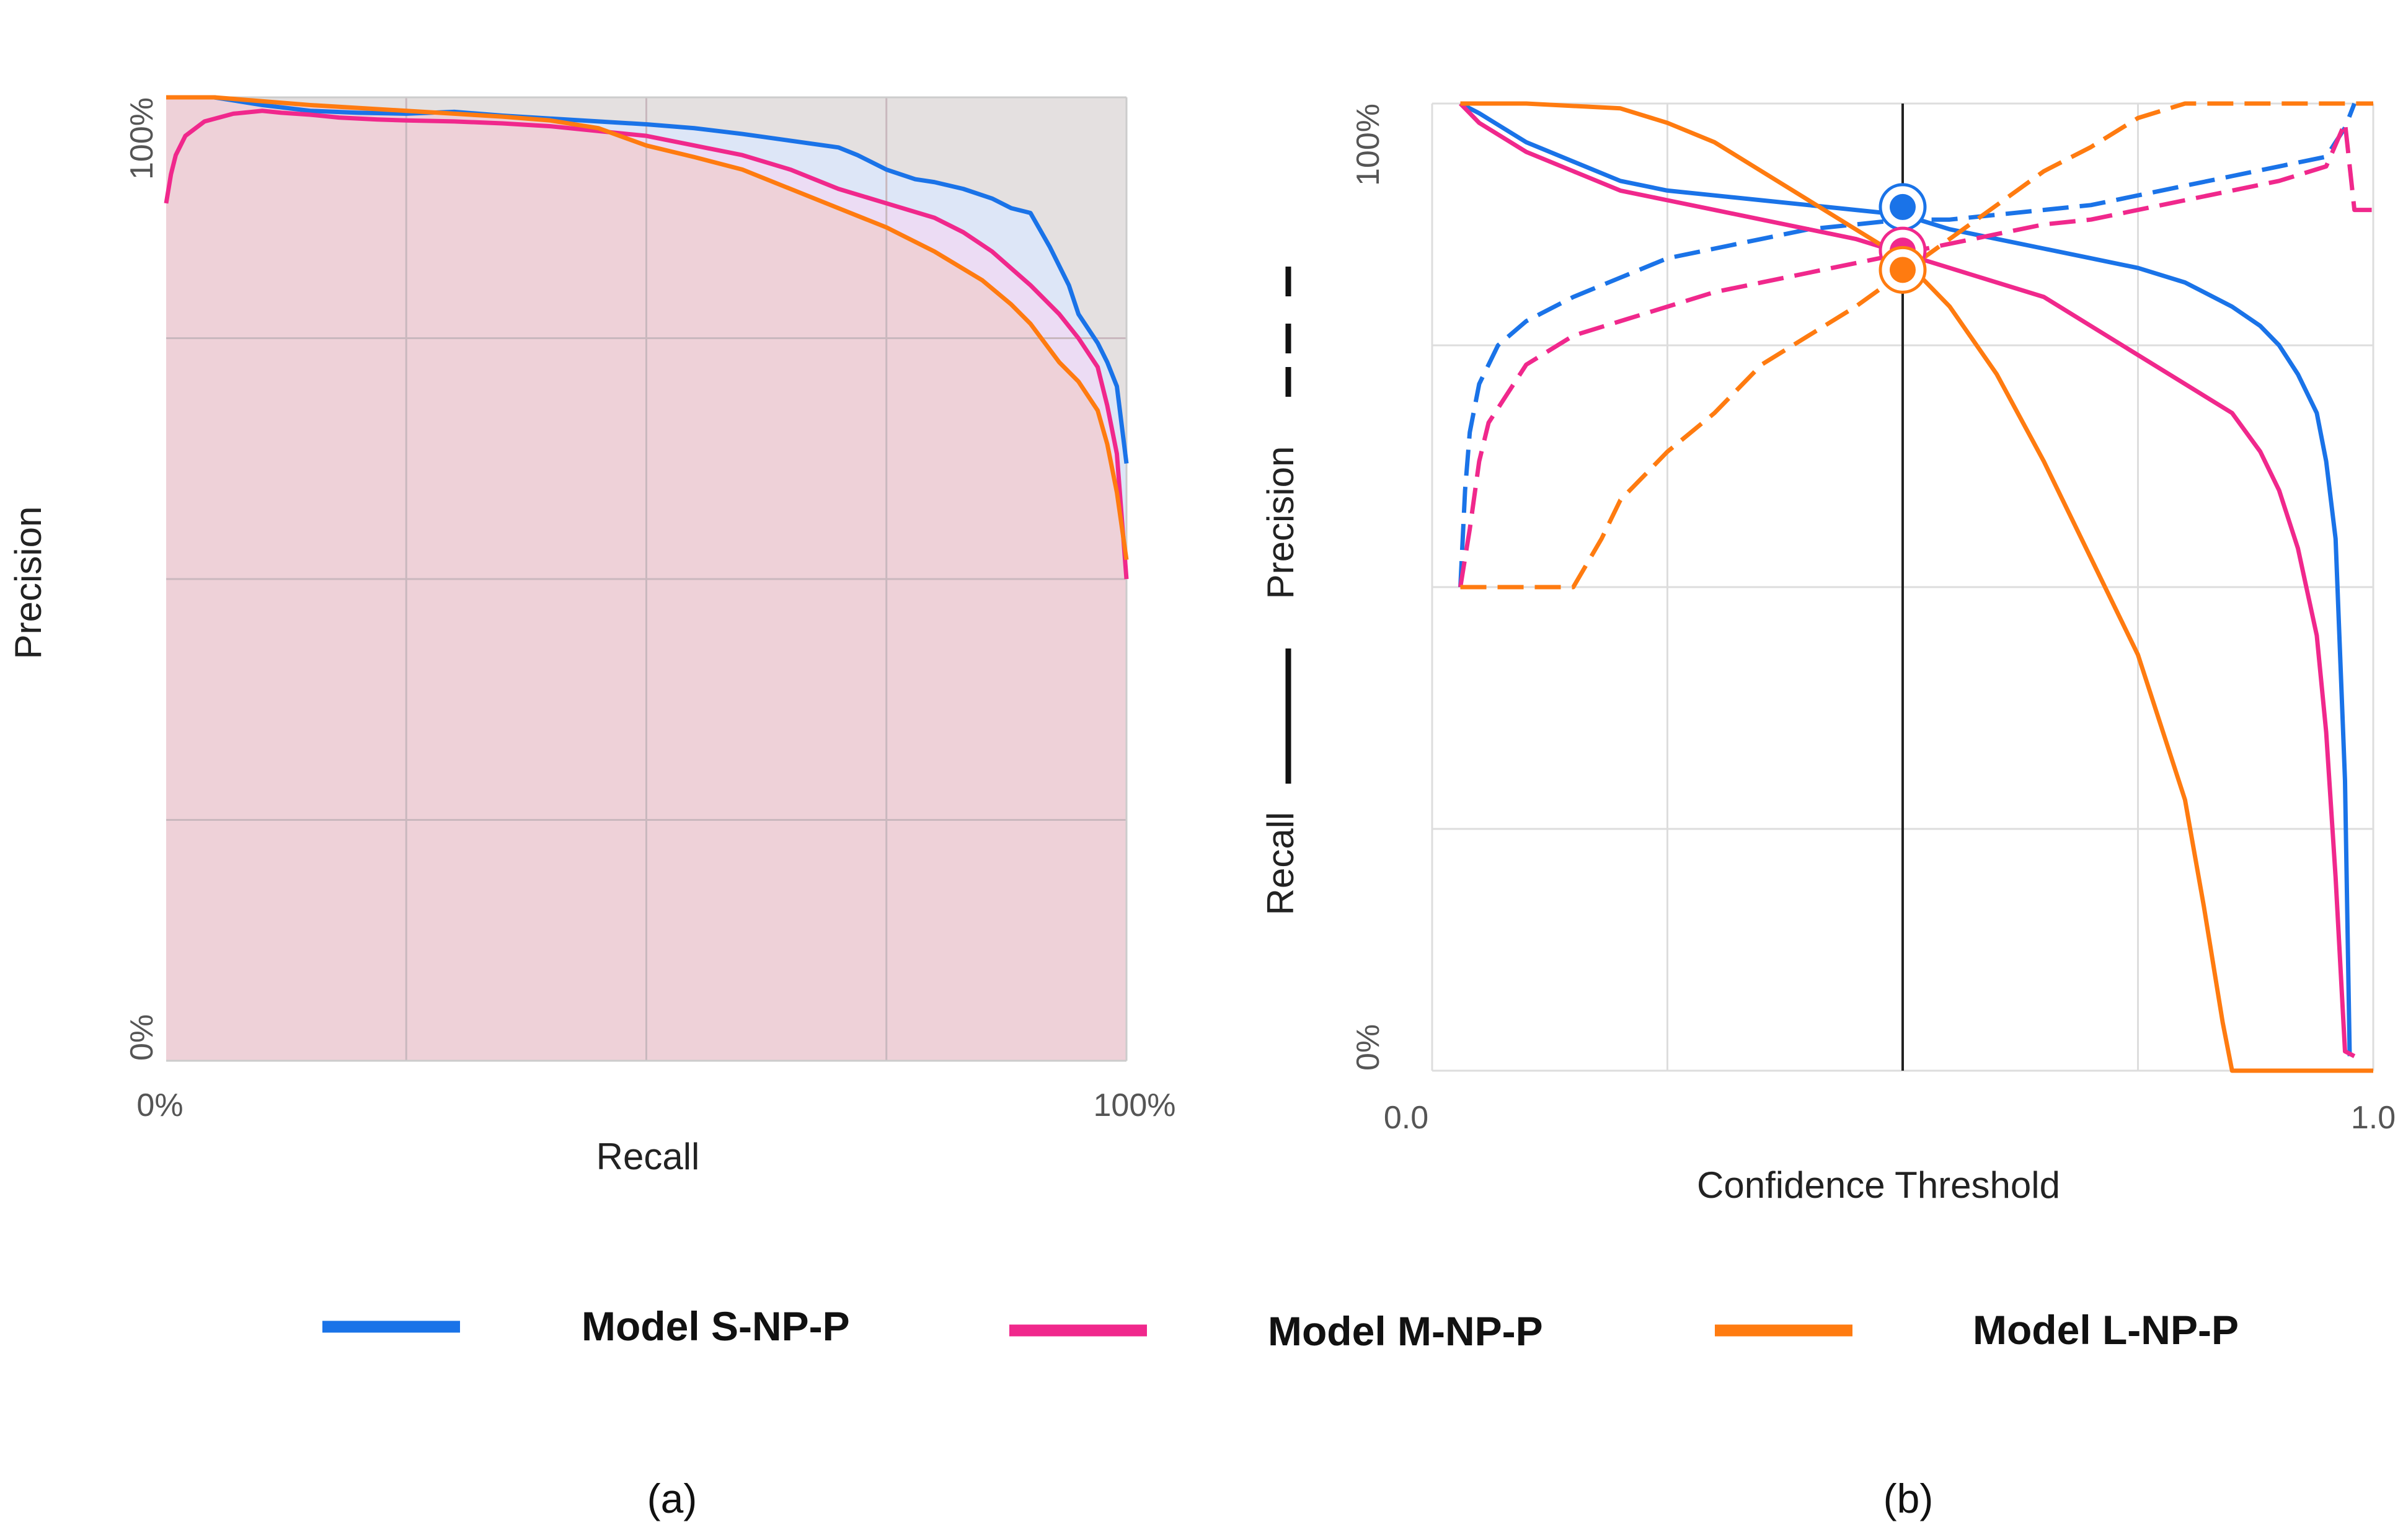 The height and width of the screenshot is (1540, 2403). I want to click on pr-curve-model-l-np-p, so click(648, 327).